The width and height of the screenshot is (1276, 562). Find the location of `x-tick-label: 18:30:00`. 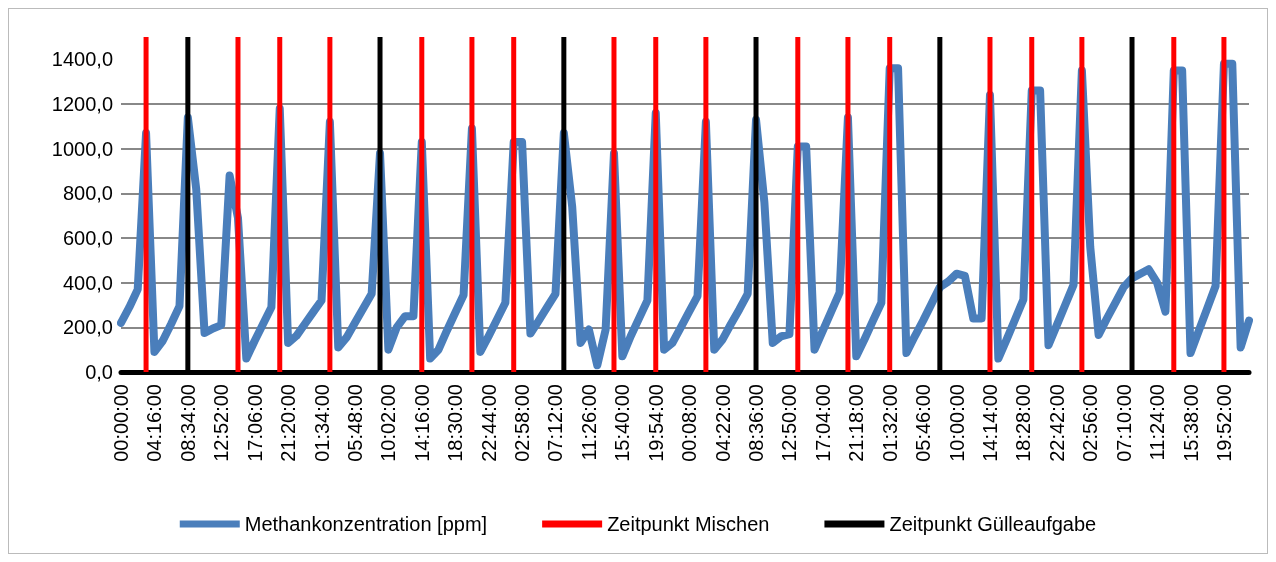

x-tick-label: 18:30:00 is located at coordinates (455, 423).